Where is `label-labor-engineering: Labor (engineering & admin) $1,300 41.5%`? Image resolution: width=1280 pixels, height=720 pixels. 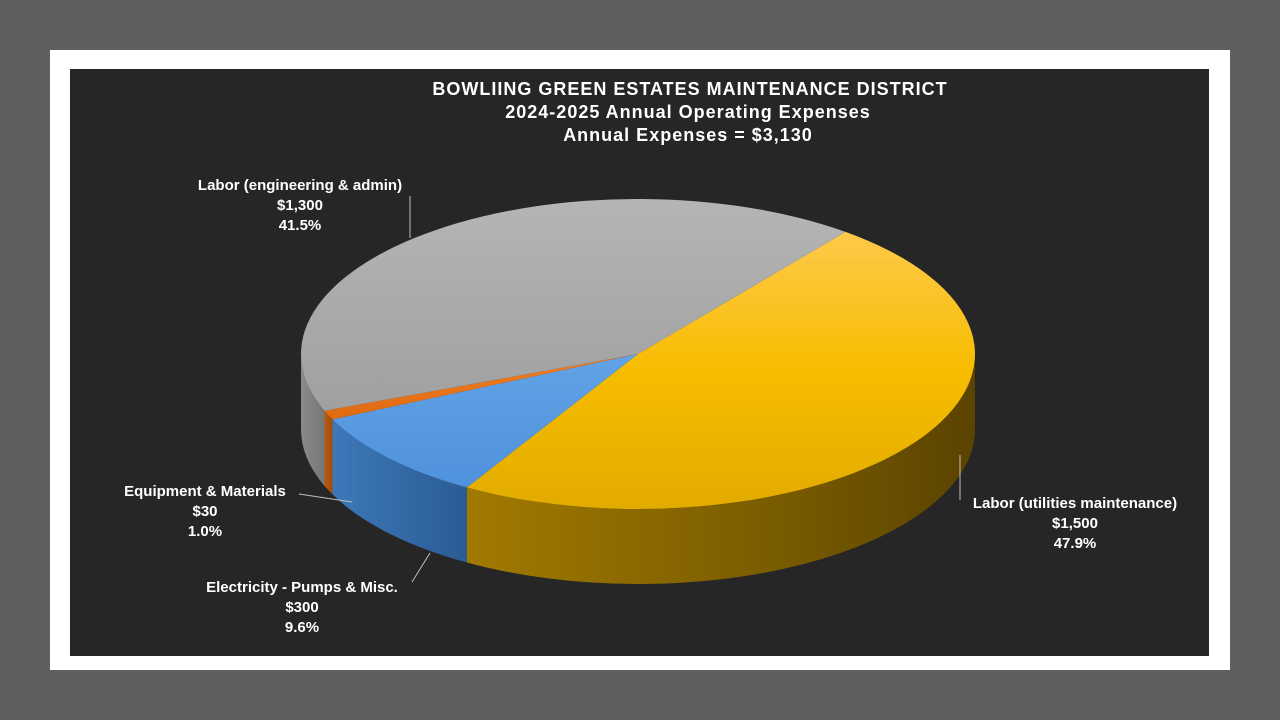 label-labor-engineering: Labor (engineering & admin) $1,300 41.5% is located at coordinates (300, 205).